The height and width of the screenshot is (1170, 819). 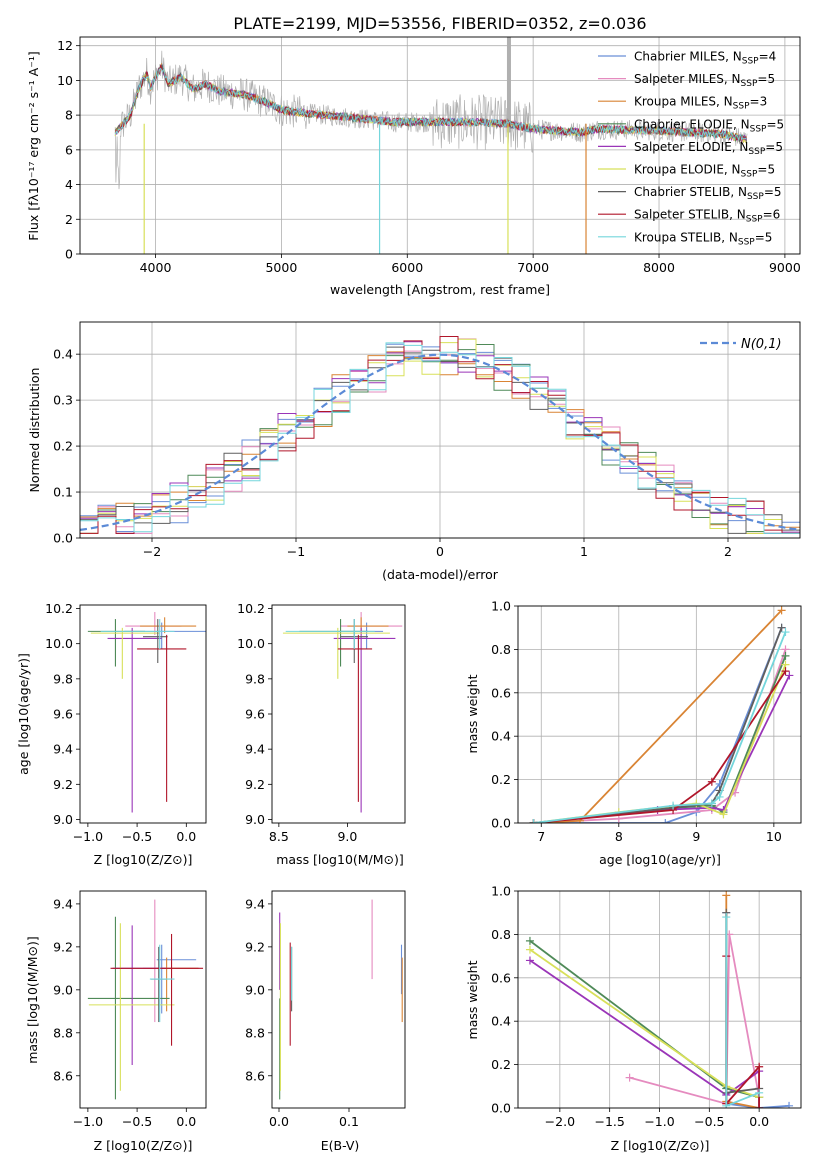 I want to click on y-tick-label: 10.0, so click(x=251, y=643).